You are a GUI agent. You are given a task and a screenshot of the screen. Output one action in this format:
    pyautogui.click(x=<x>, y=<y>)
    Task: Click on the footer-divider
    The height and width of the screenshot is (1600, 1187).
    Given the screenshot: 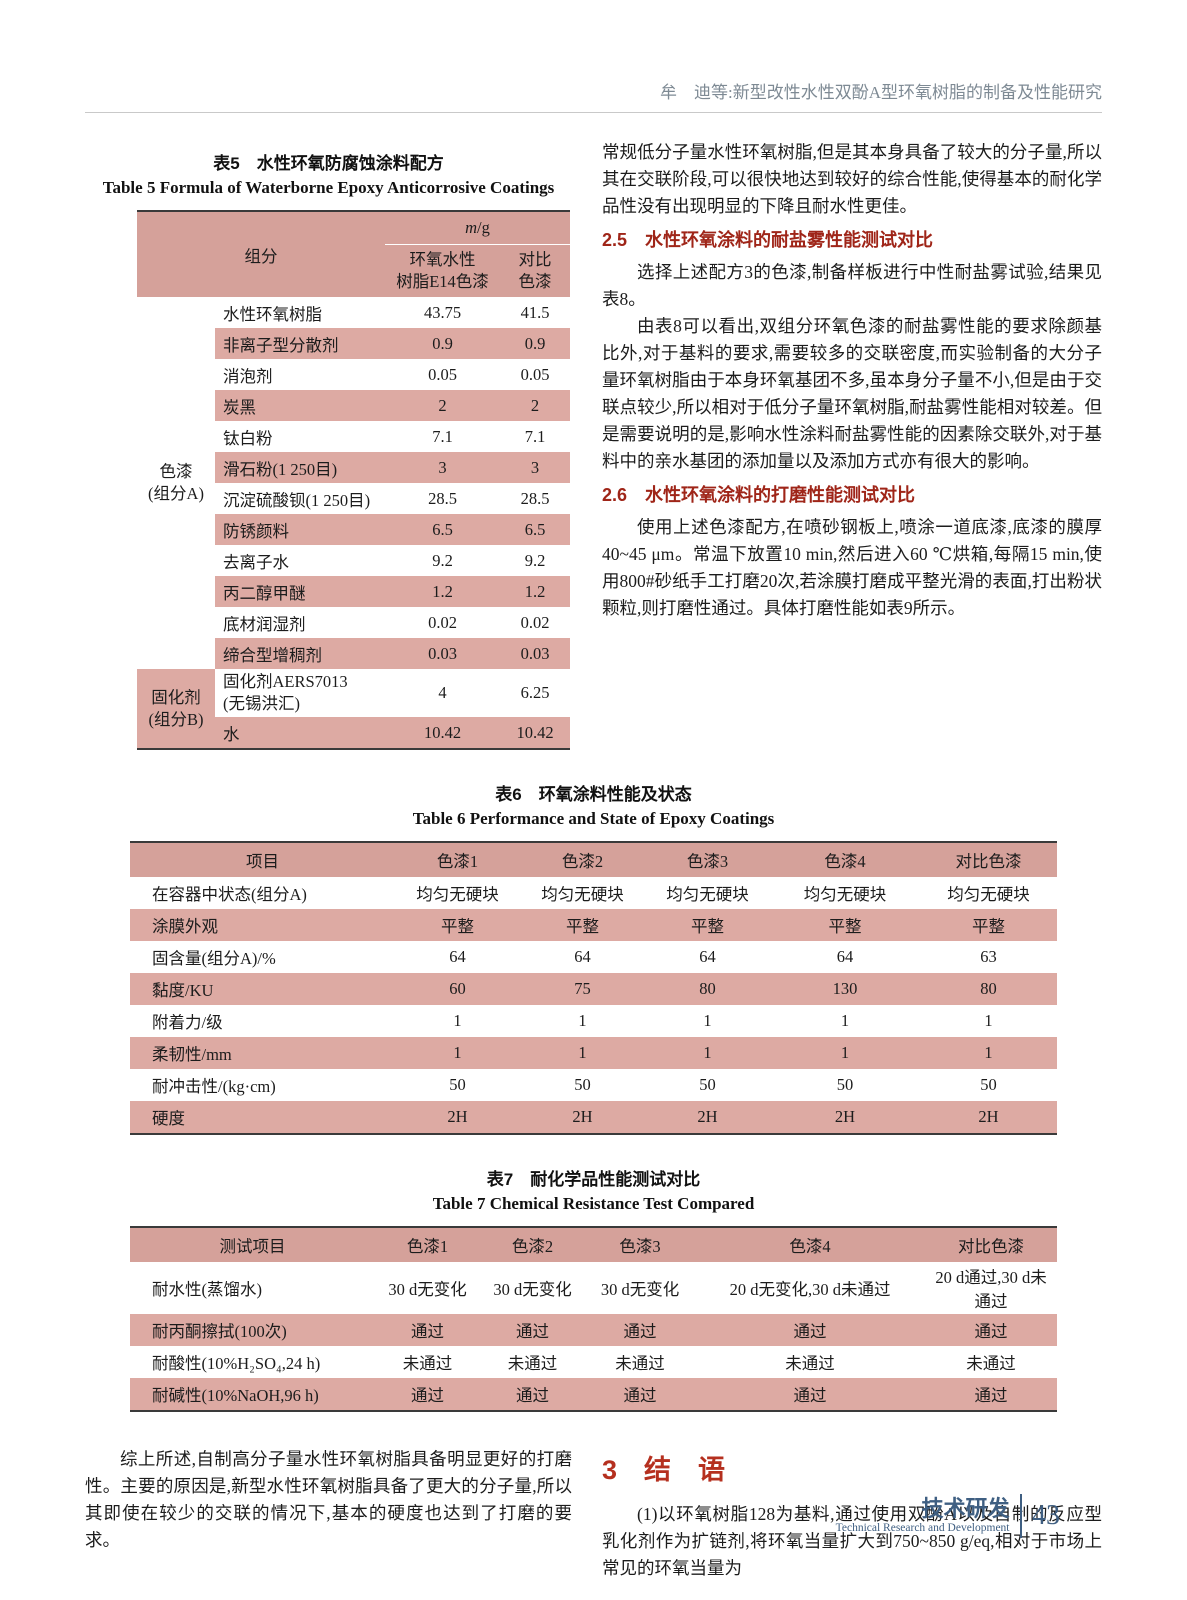 What is the action you would take?
    pyautogui.click(x=1020, y=1516)
    